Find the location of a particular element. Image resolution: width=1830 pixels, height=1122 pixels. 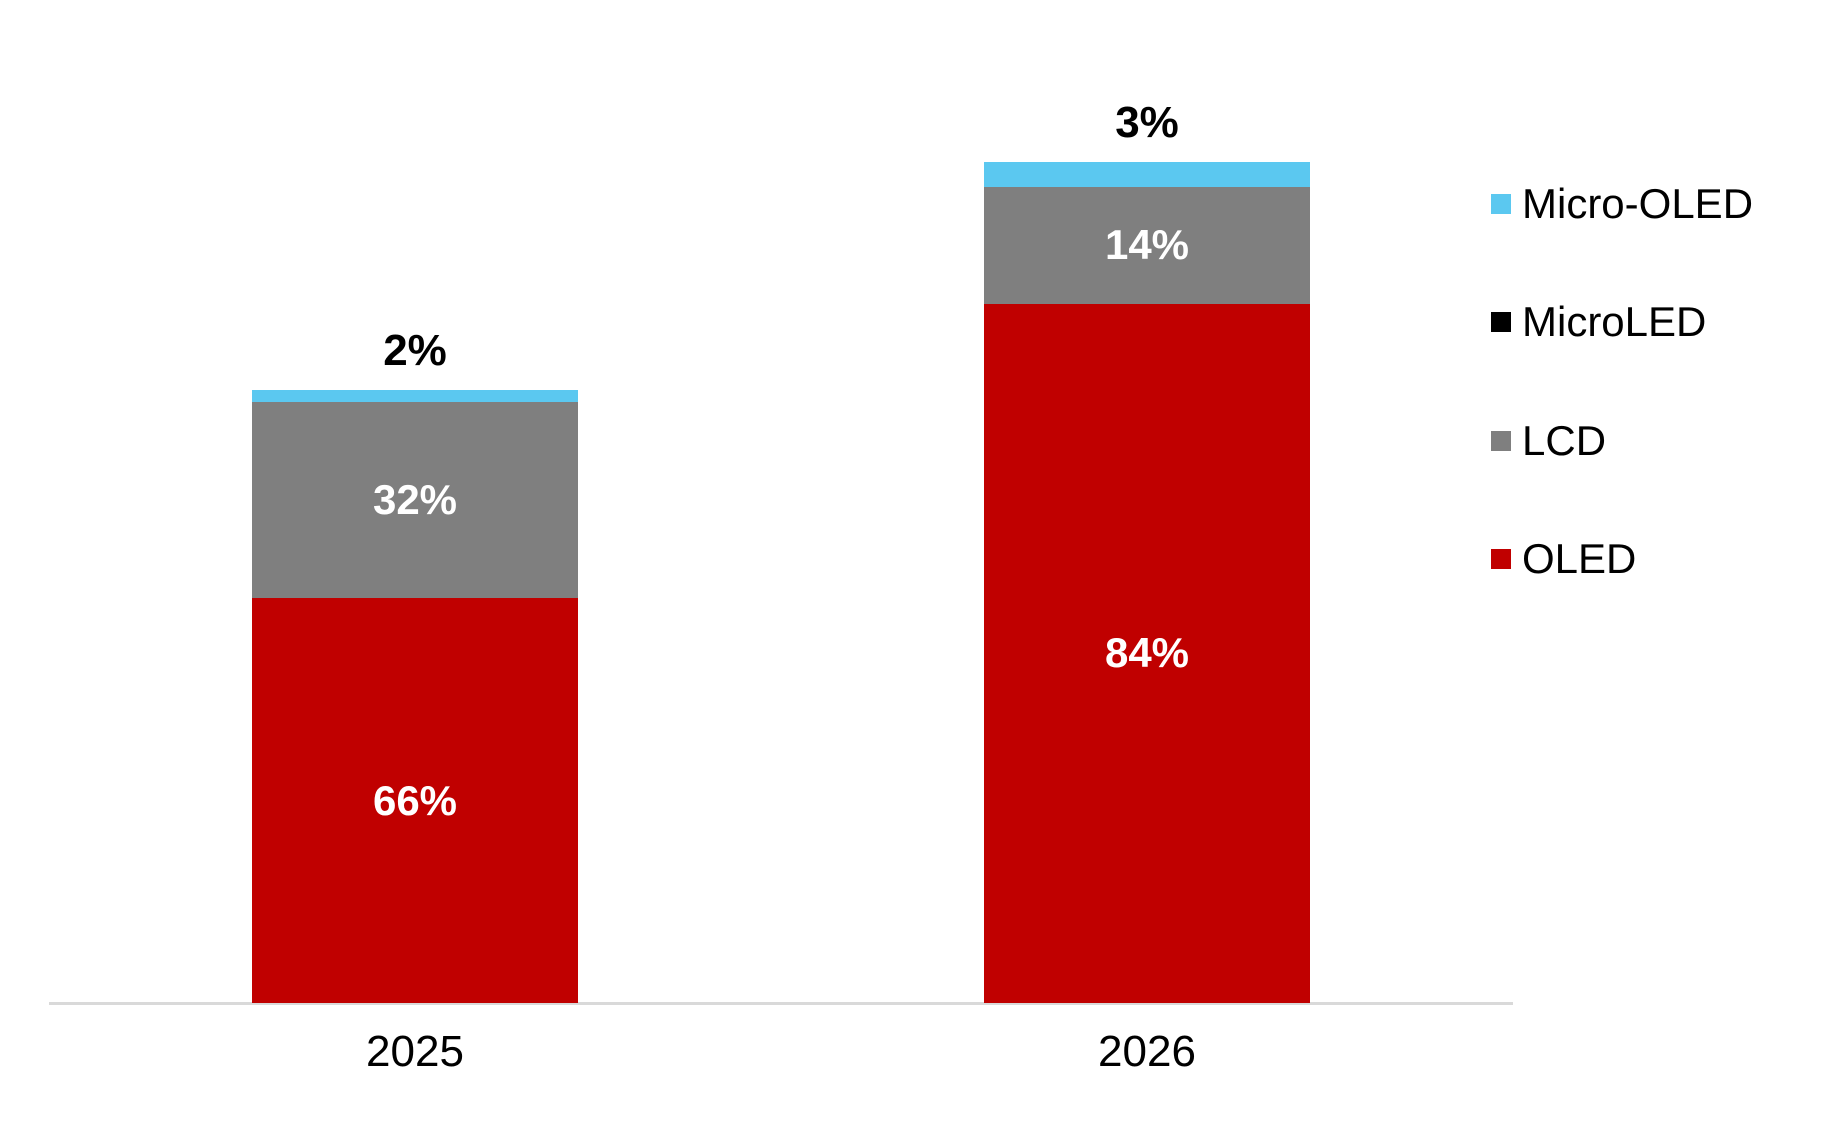

legend-item-oled: OLED is located at coordinates (1563, 559).